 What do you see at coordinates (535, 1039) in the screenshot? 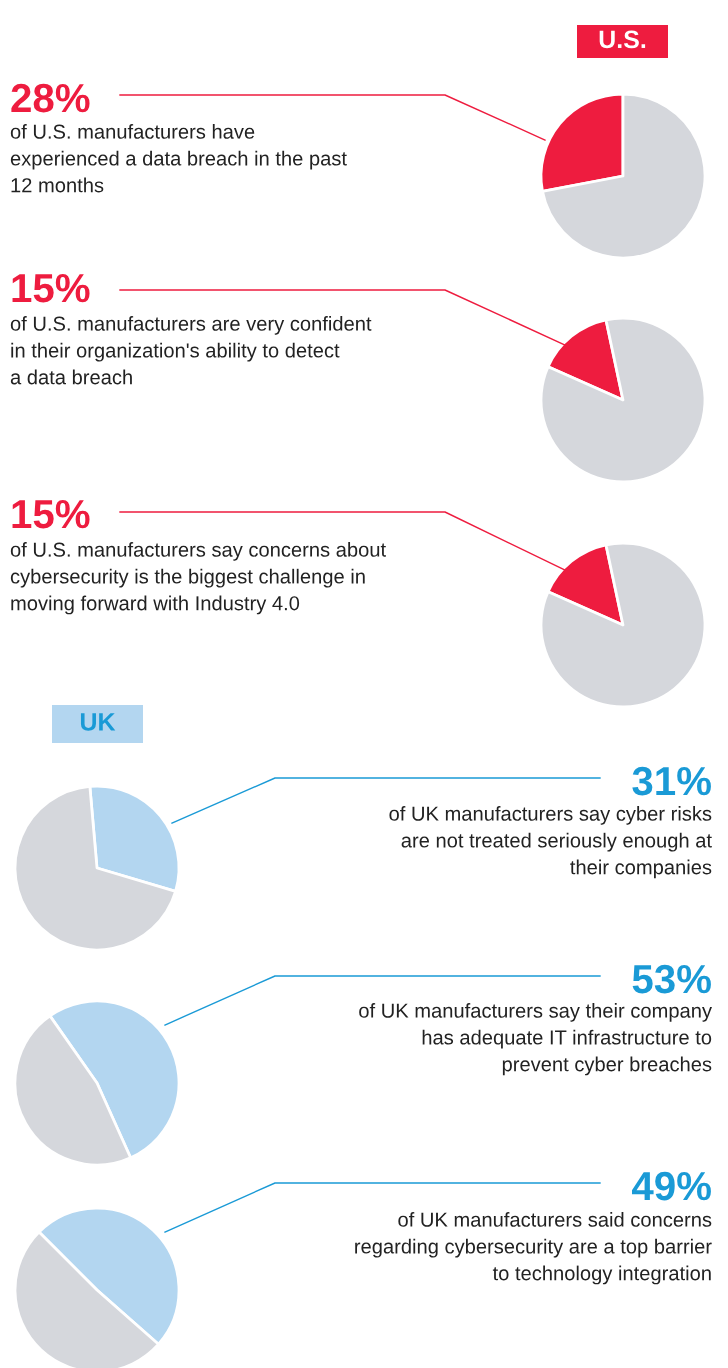
I see `text: of UK manufacturers say their company has adequate IT infrastructure to prevent cyber breaches` at bounding box center [535, 1039].